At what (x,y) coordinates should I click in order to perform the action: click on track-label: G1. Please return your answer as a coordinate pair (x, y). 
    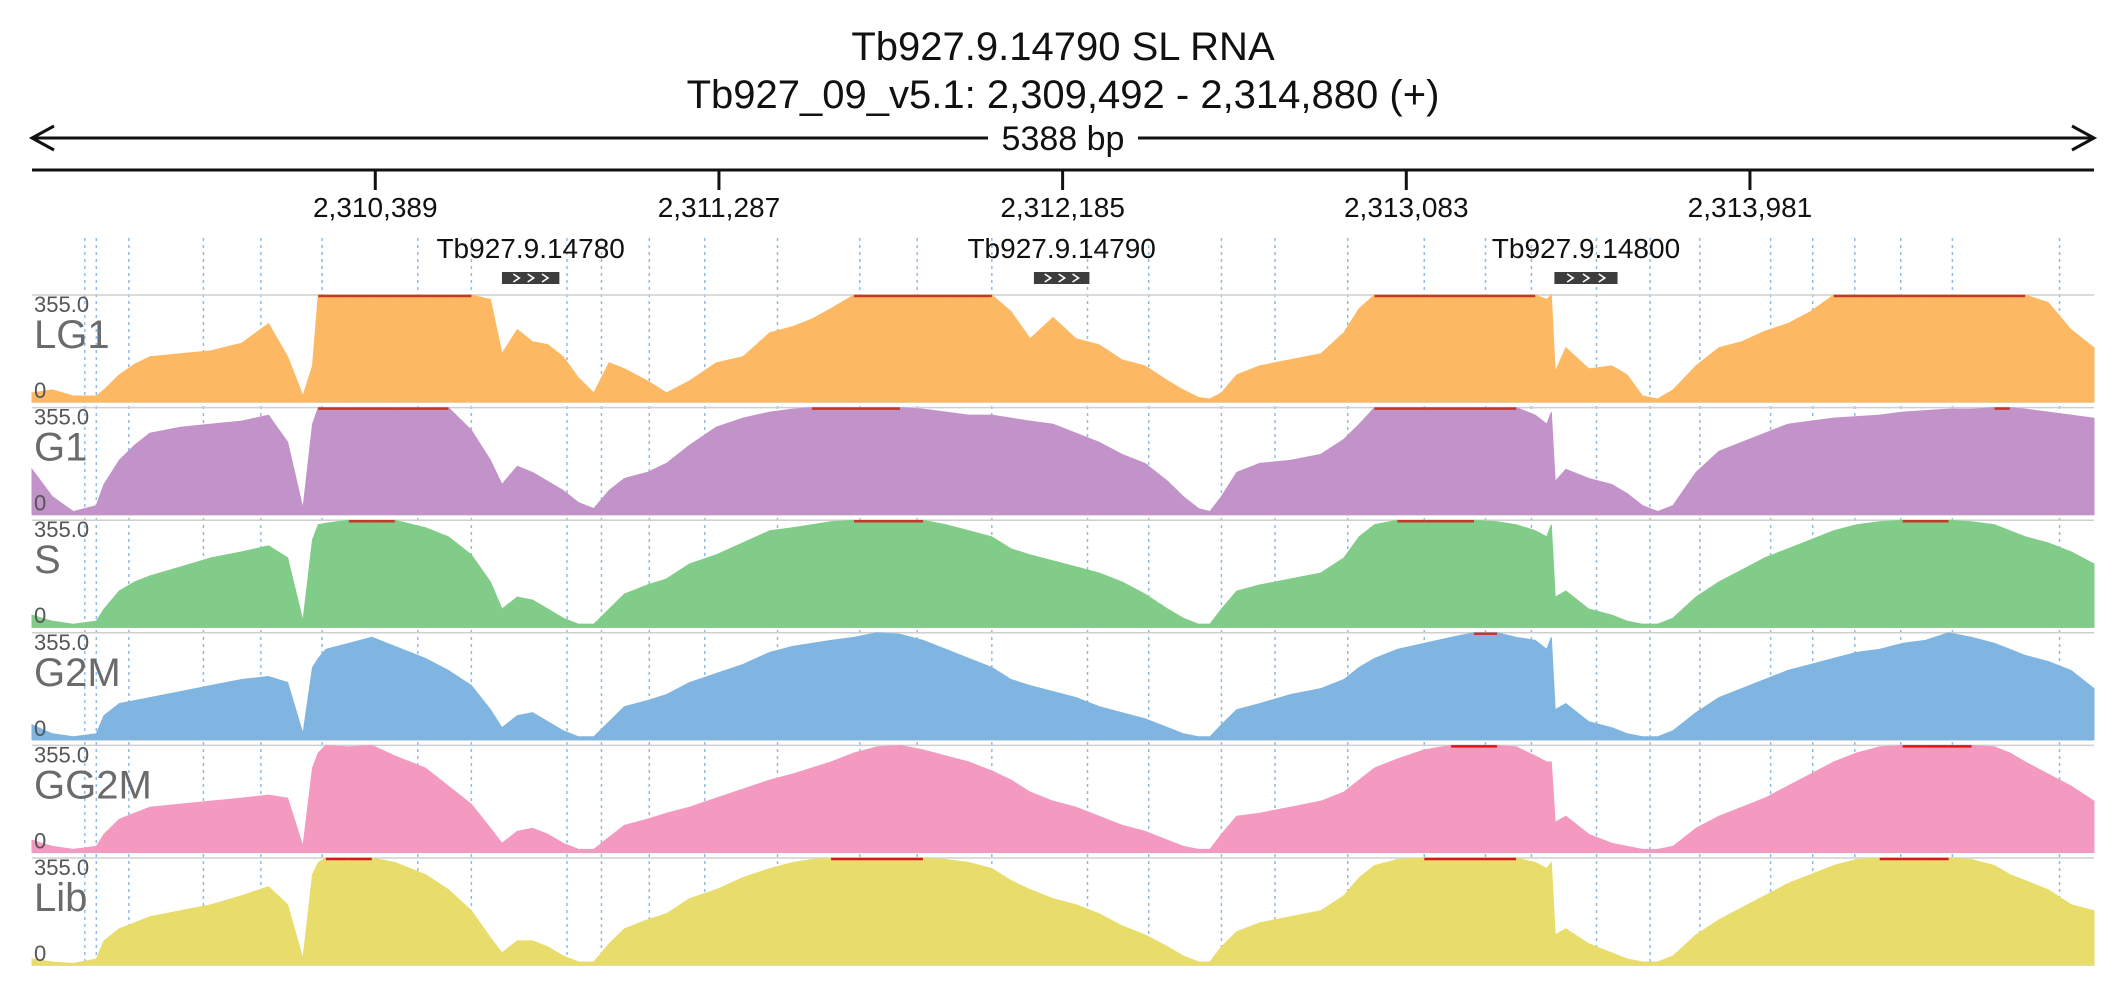
    Looking at the image, I should click on (60, 448).